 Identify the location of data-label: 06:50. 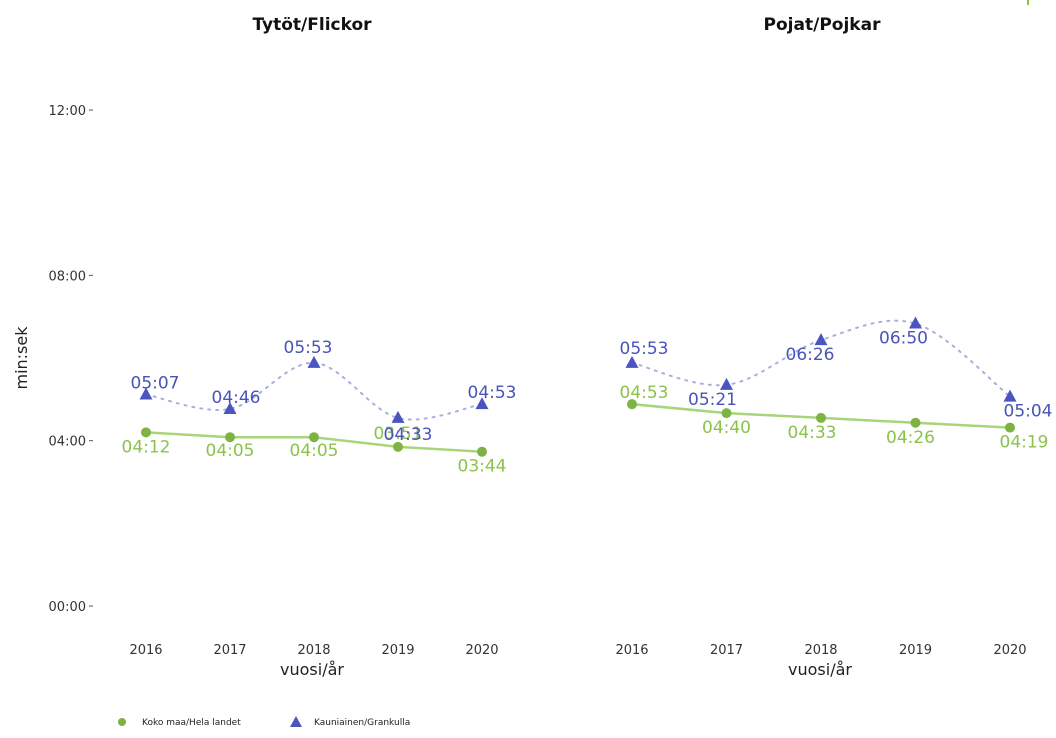
(903, 339).